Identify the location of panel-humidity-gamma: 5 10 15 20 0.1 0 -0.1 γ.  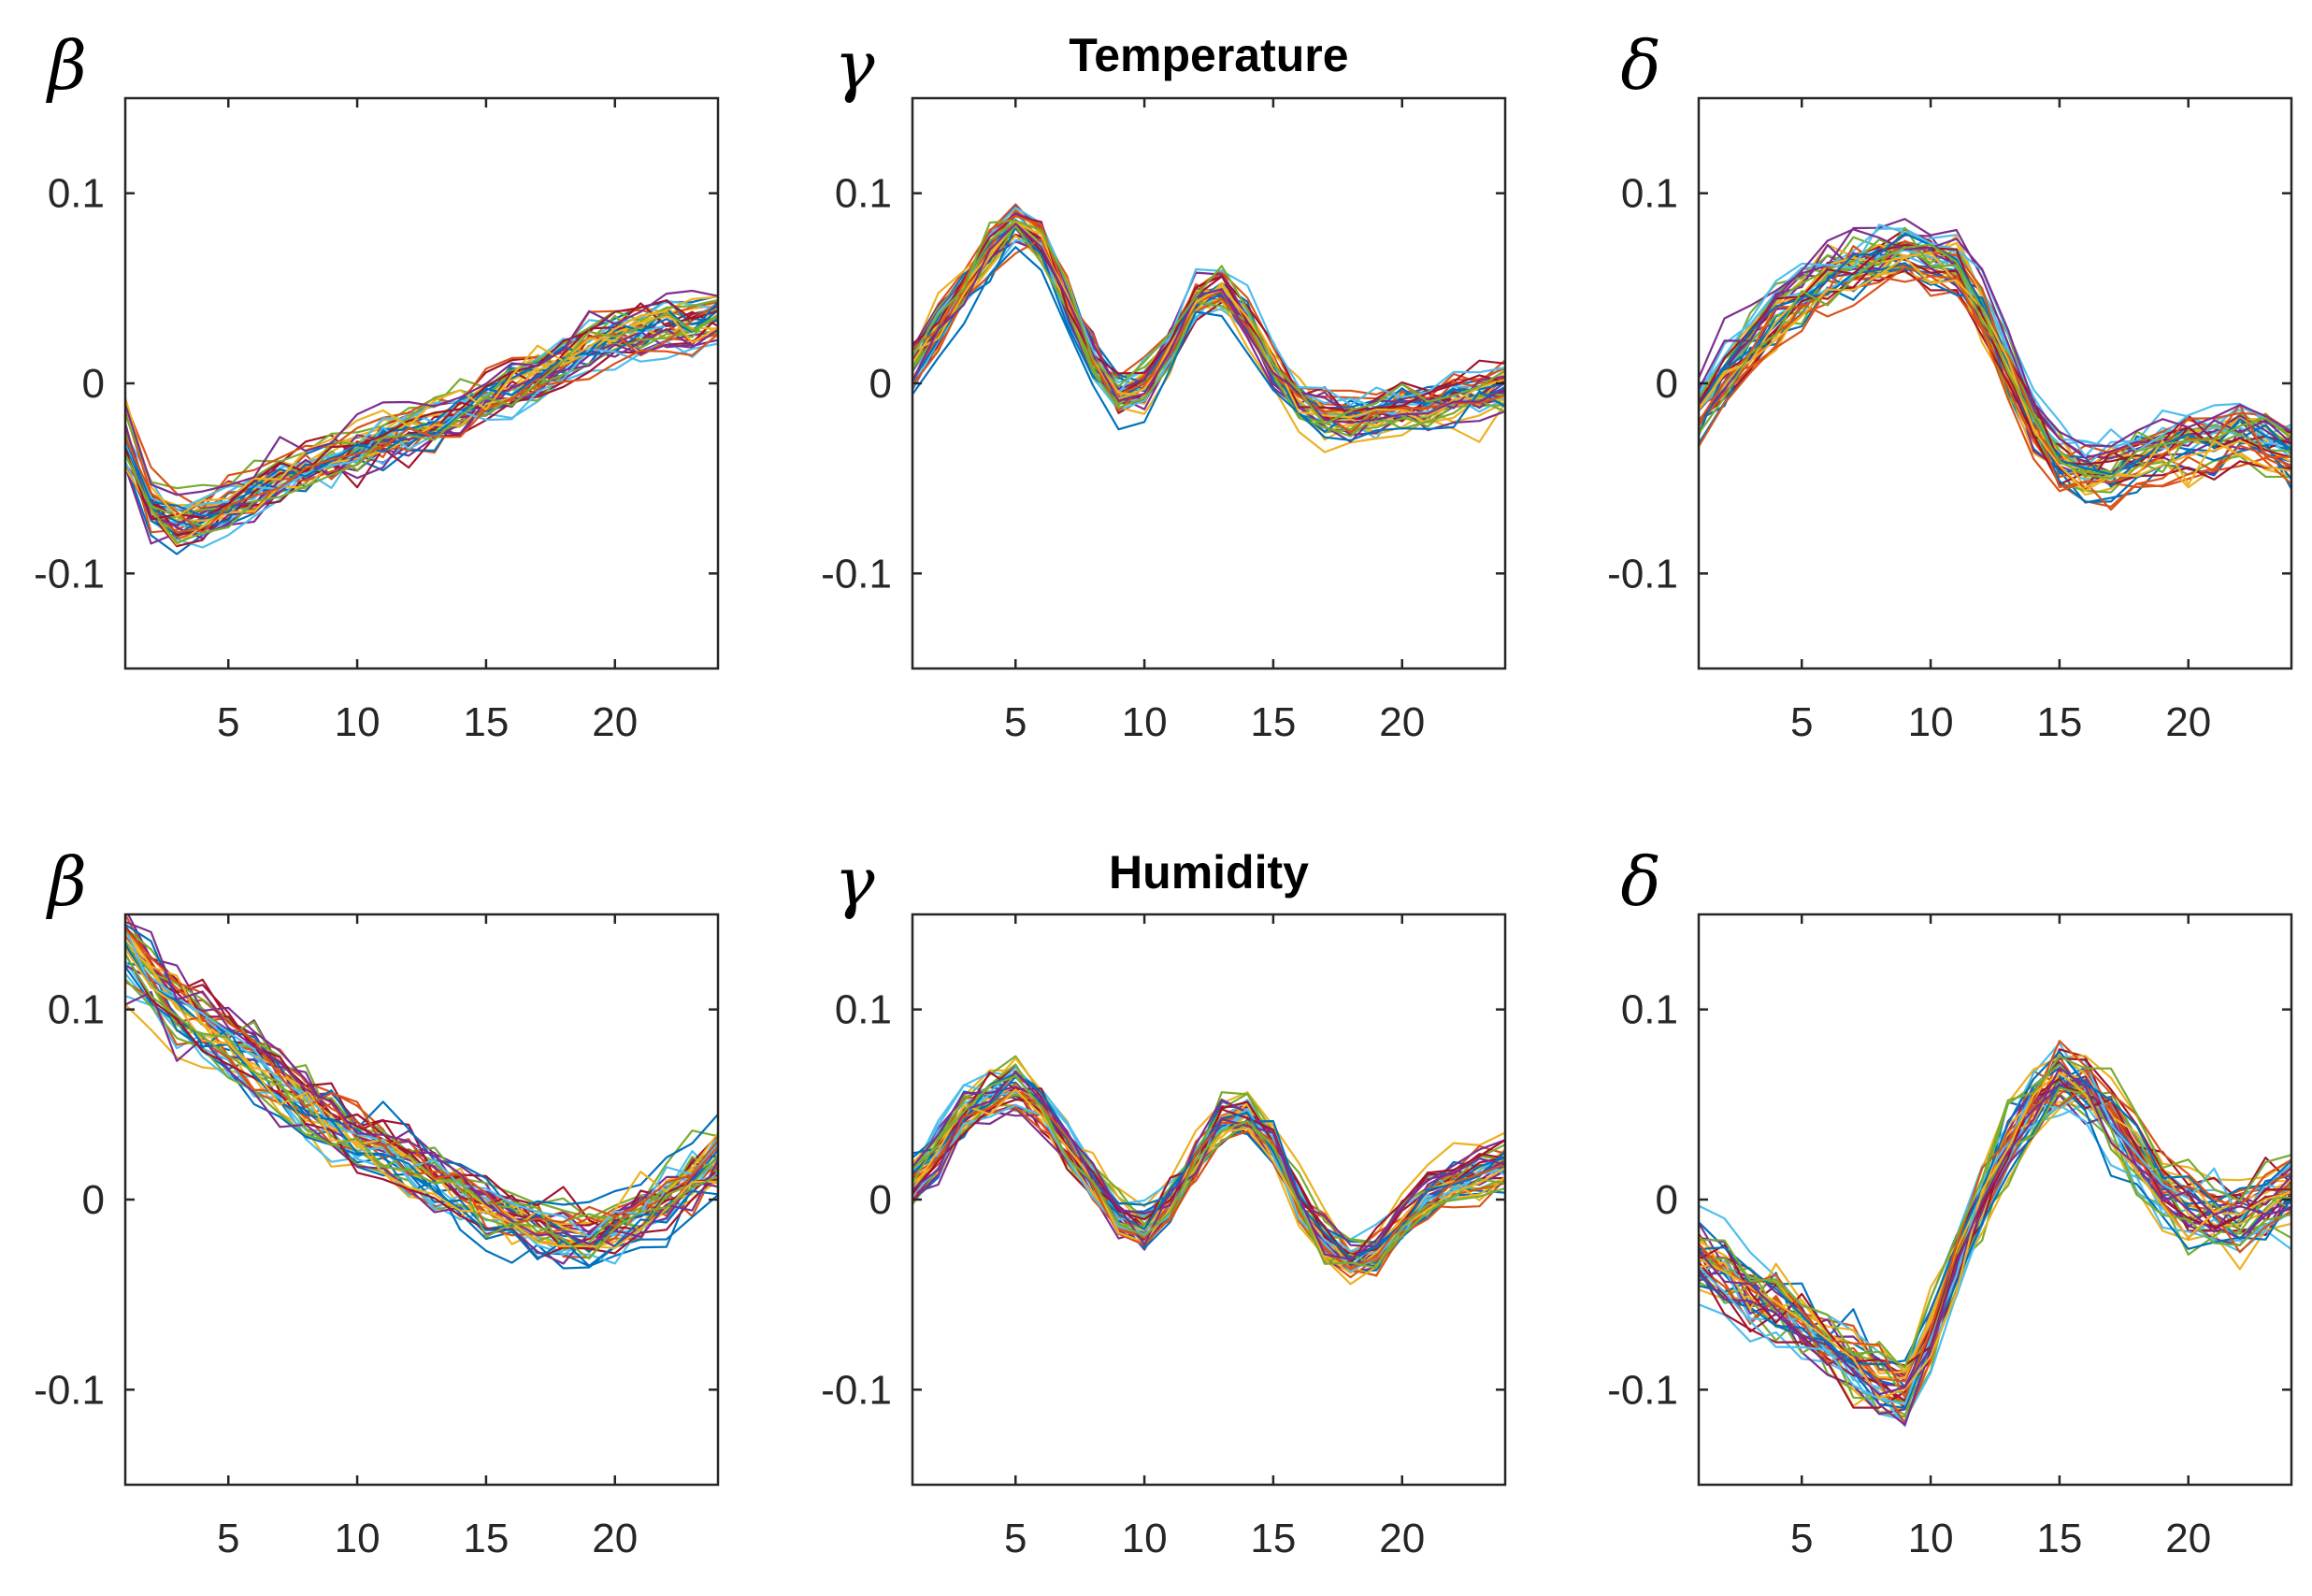
(1164, 1201).